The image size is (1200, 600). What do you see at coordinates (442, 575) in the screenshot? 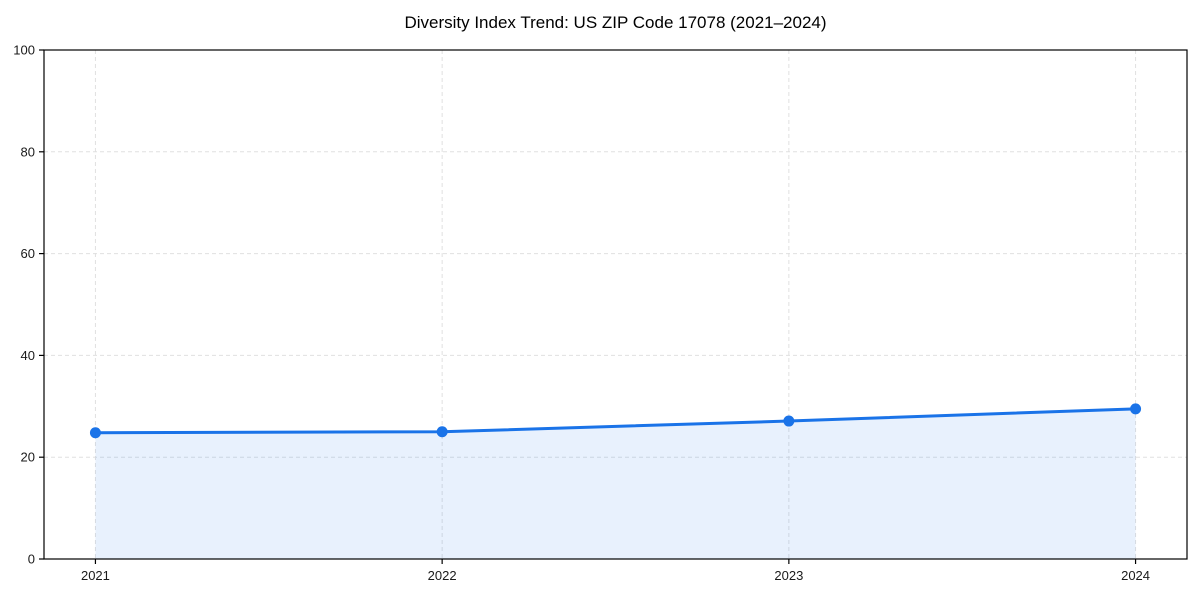
I see `x-tick-label: 2022` at bounding box center [442, 575].